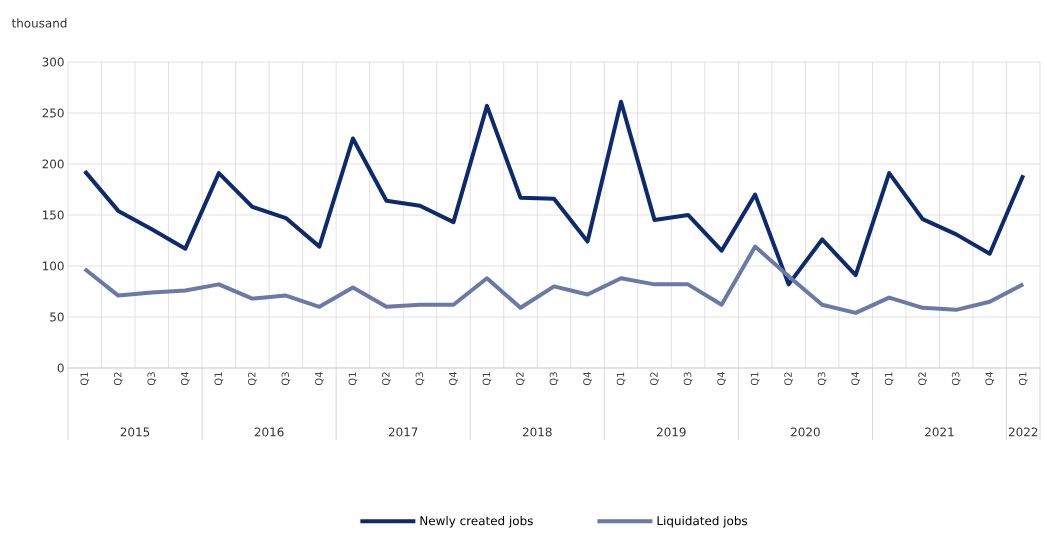  What do you see at coordinates (60, 368) in the screenshot?
I see `y-tick-label: 0` at bounding box center [60, 368].